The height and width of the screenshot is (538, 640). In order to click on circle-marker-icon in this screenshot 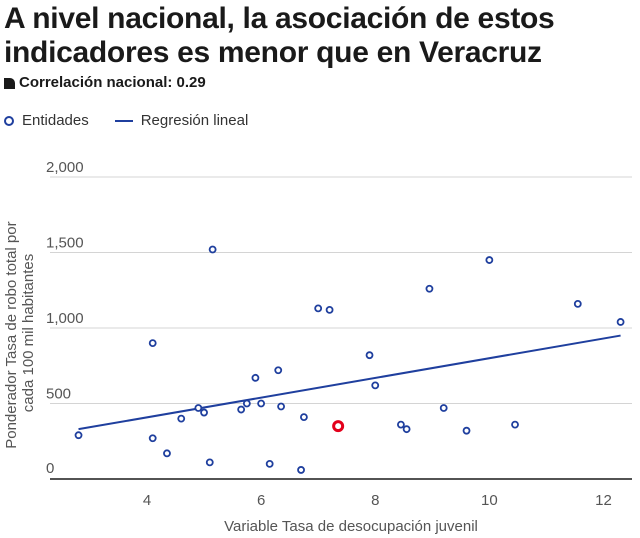, I will do `click(9, 120)`.